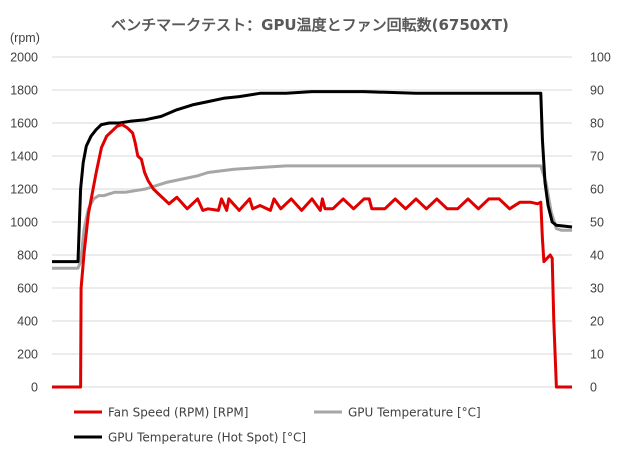 This screenshot has height=454, width=620. Describe the element at coordinates (597, 355) in the screenshot. I see `right-tick-label: 10` at that location.